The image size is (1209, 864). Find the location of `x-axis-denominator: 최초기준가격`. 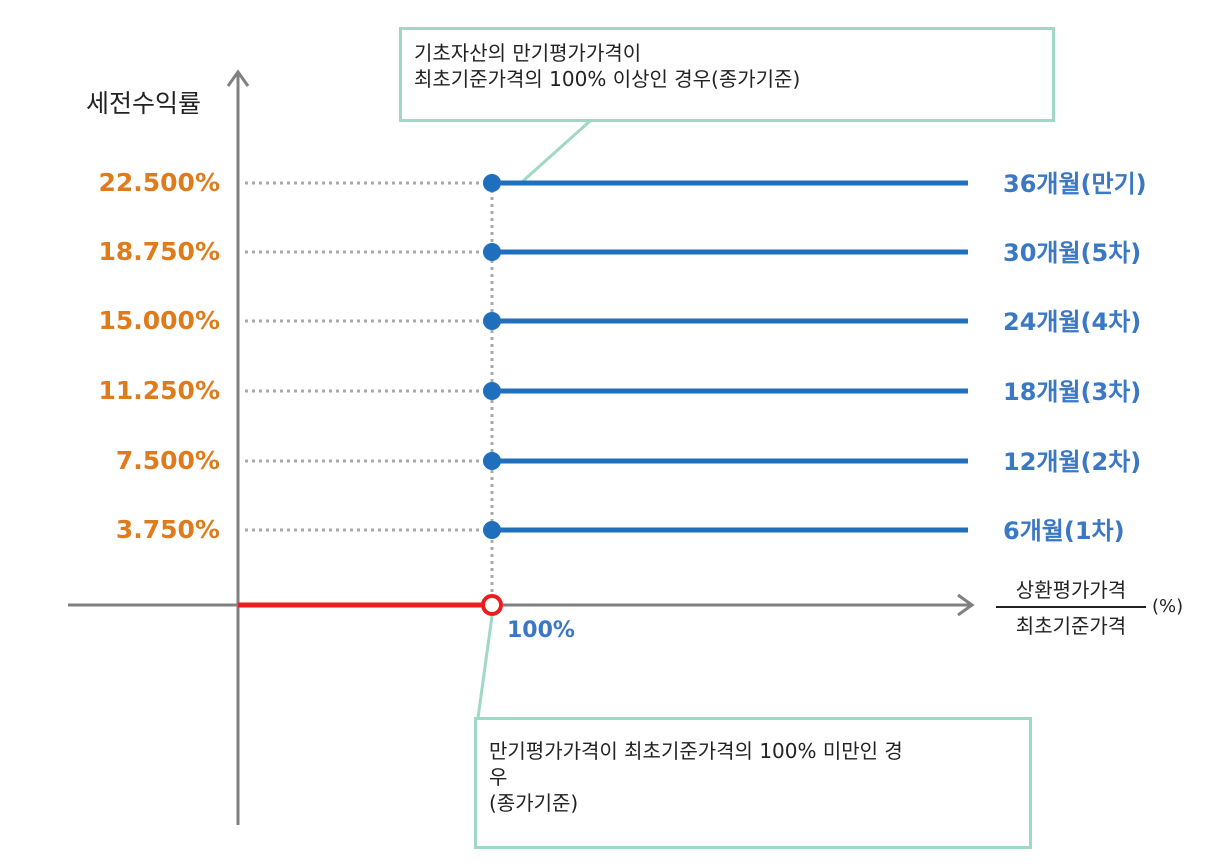

x-axis-denominator: 최초기준가격 is located at coordinates (1071, 626).